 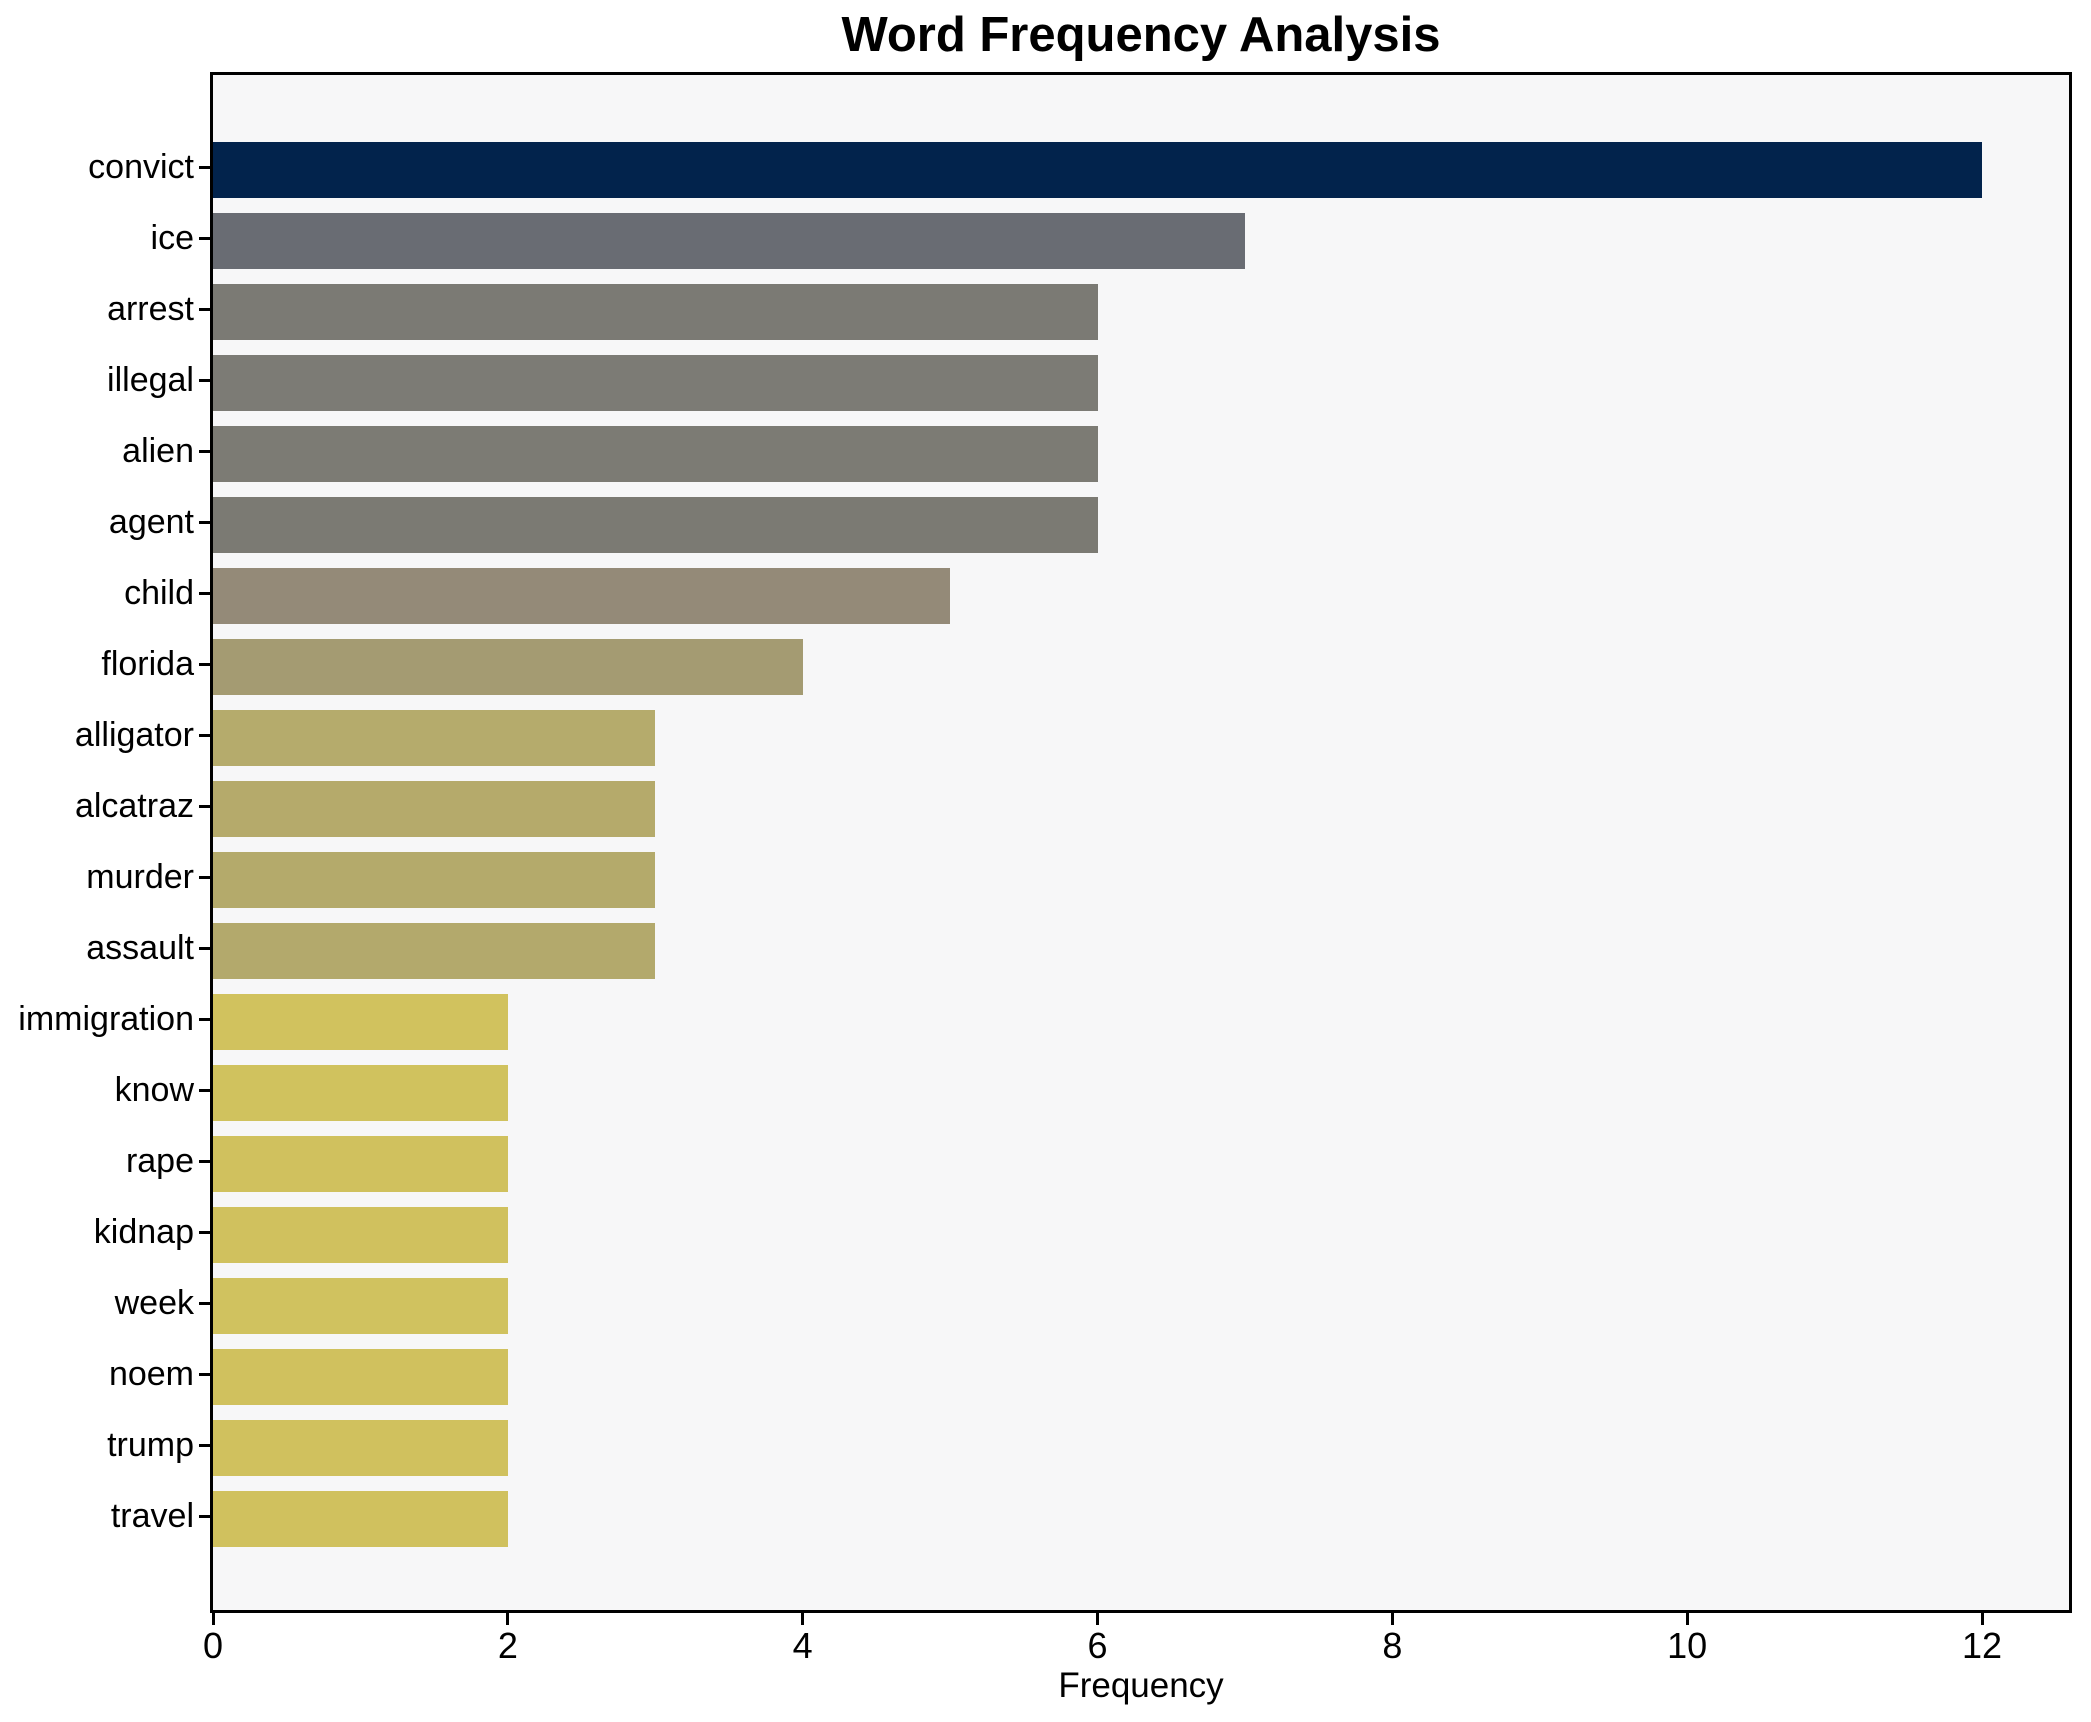 I want to click on bar-know, so click(x=360, y=1093).